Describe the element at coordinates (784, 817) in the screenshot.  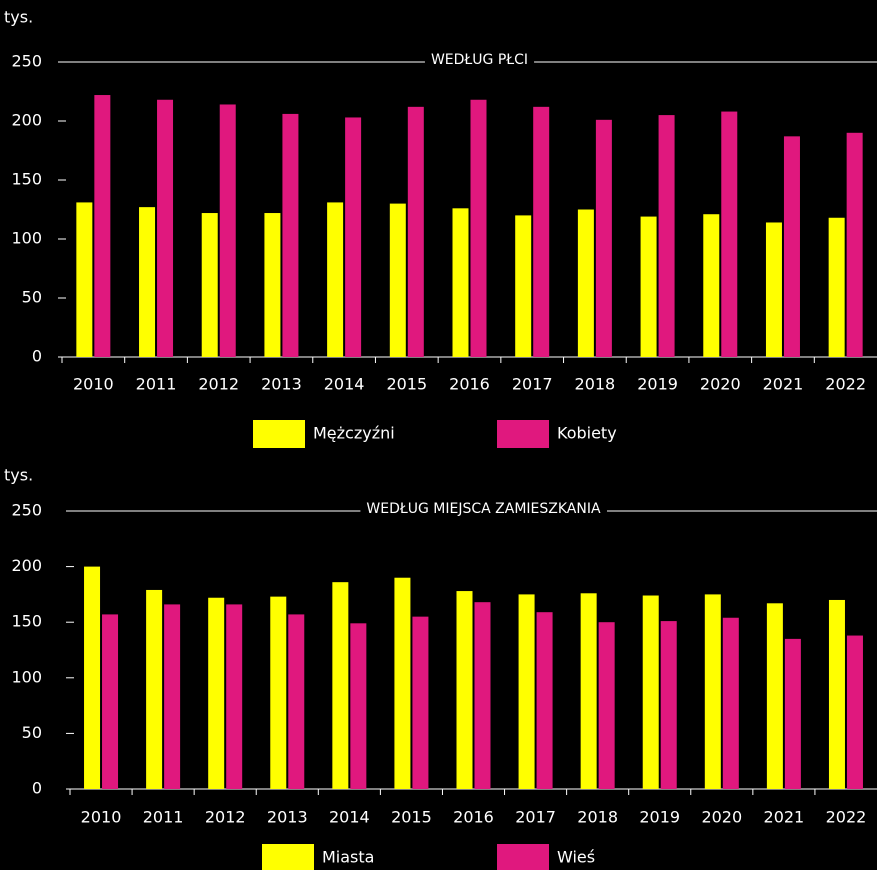
I see `x-tick-label: 2021` at that location.